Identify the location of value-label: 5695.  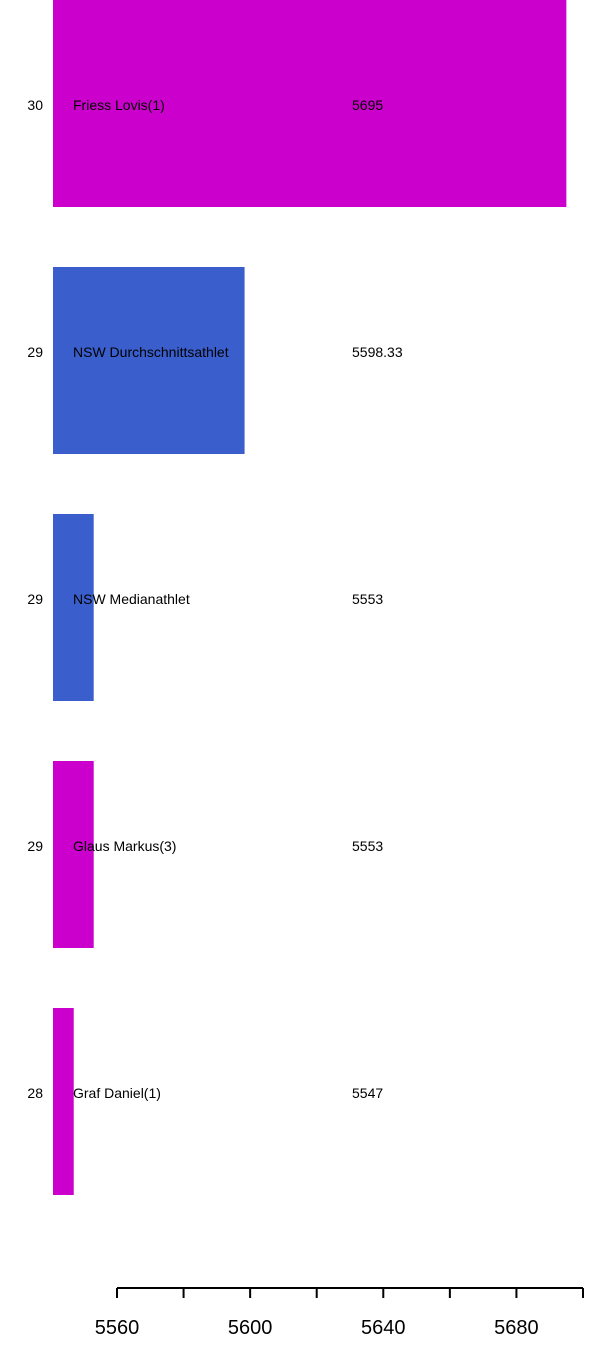
(367, 105).